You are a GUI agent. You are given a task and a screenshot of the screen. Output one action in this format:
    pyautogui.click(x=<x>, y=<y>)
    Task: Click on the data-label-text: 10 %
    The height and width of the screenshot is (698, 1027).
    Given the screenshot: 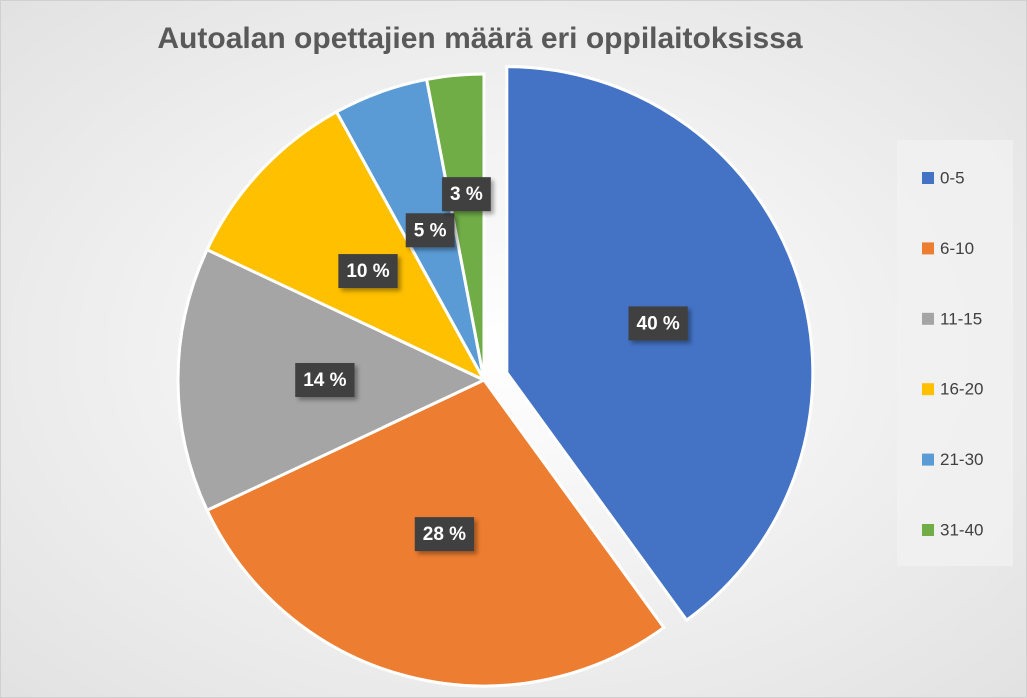 What is the action you would take?
    pyautogui.click(x=367, y=271)
    